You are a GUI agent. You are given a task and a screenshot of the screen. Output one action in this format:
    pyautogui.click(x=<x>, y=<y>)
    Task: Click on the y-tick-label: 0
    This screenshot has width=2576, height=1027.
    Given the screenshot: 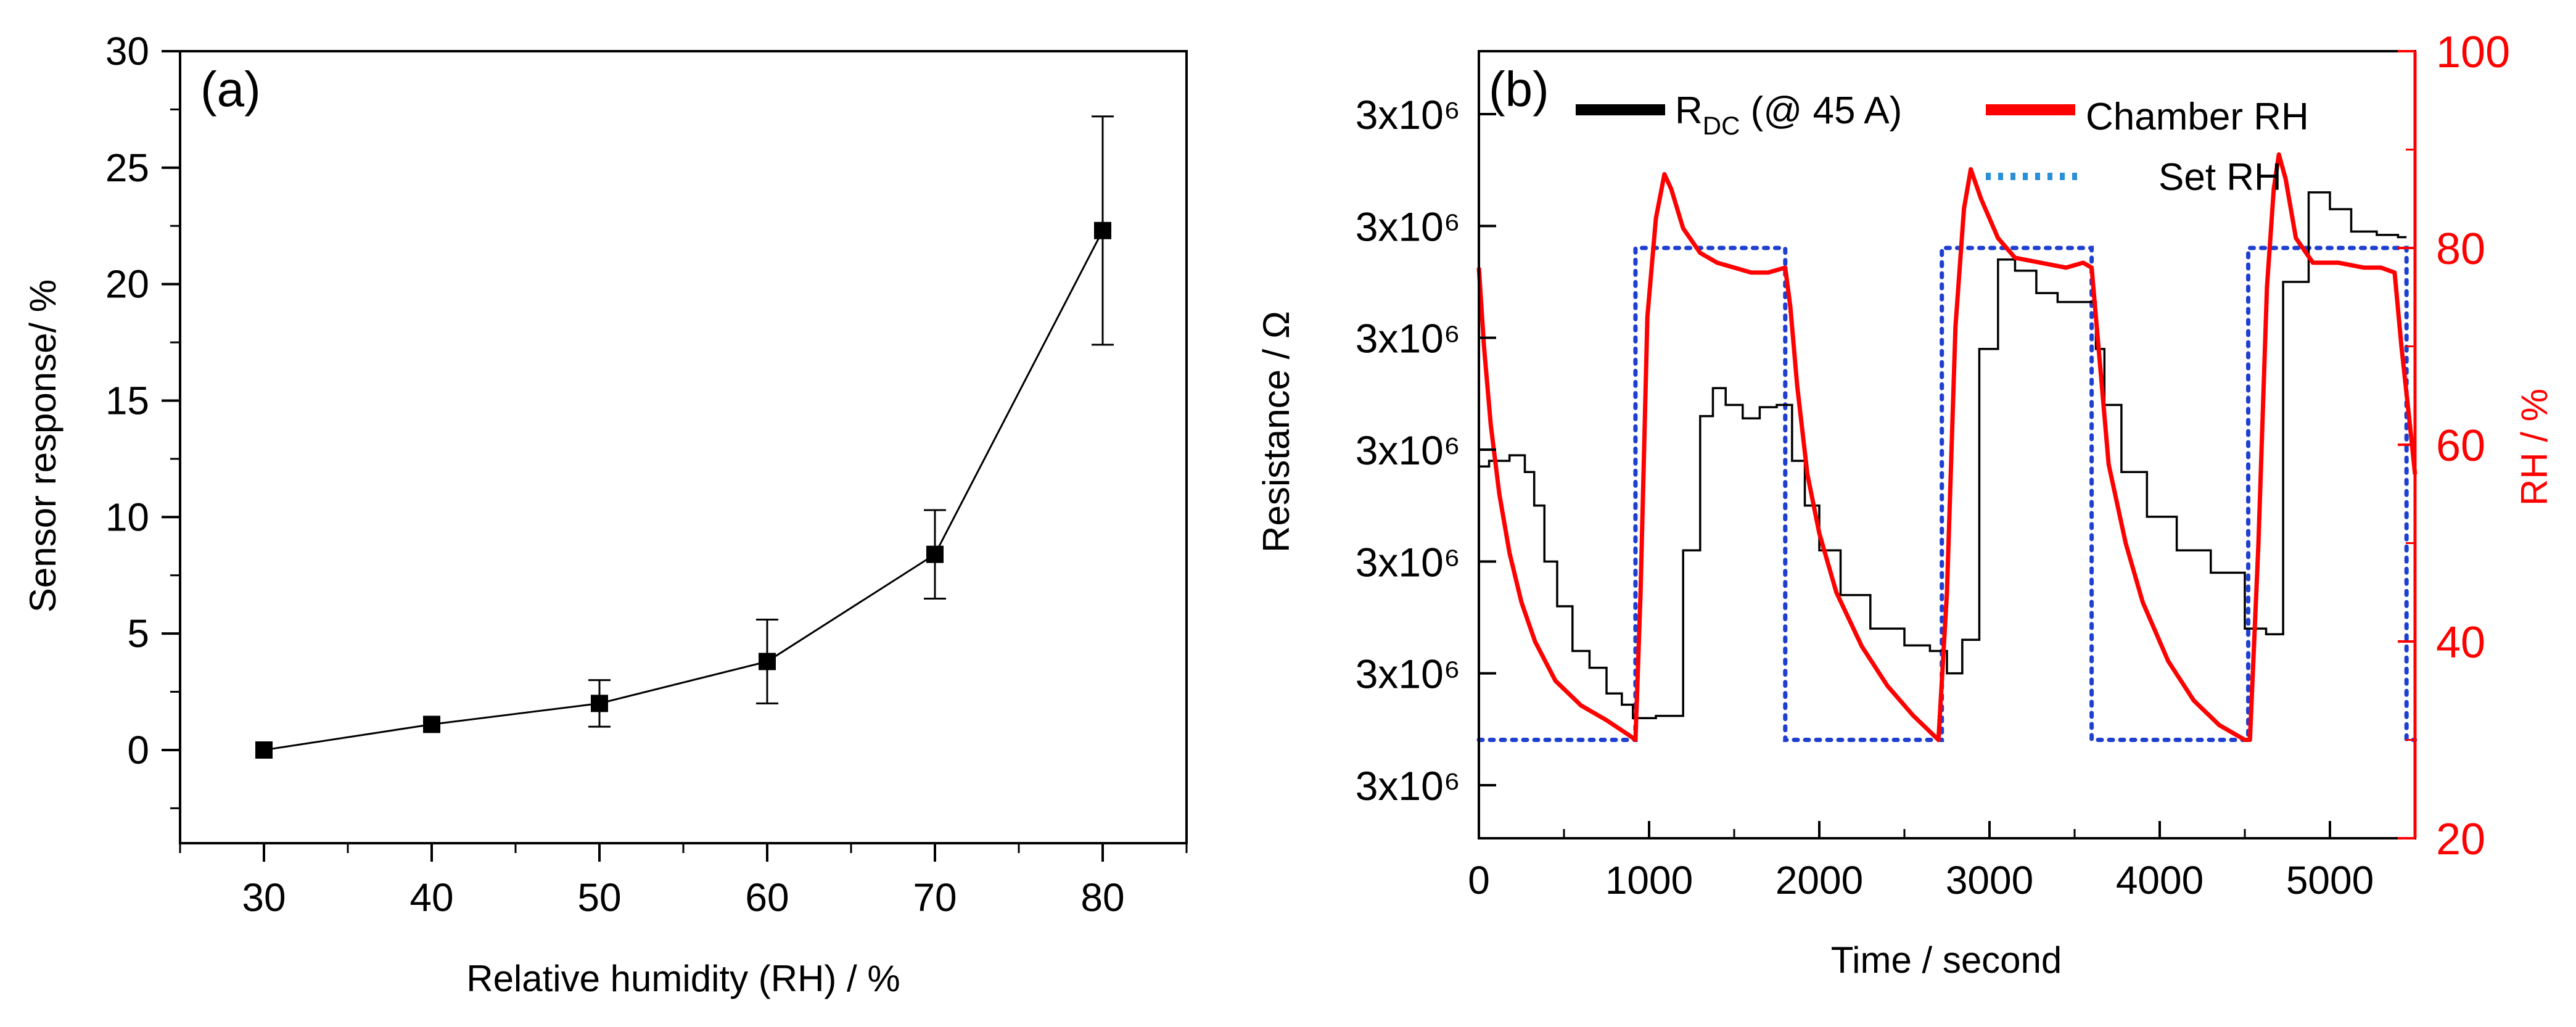 What is the action you would take?
    pyautogui.click(x=138, y=750)
    